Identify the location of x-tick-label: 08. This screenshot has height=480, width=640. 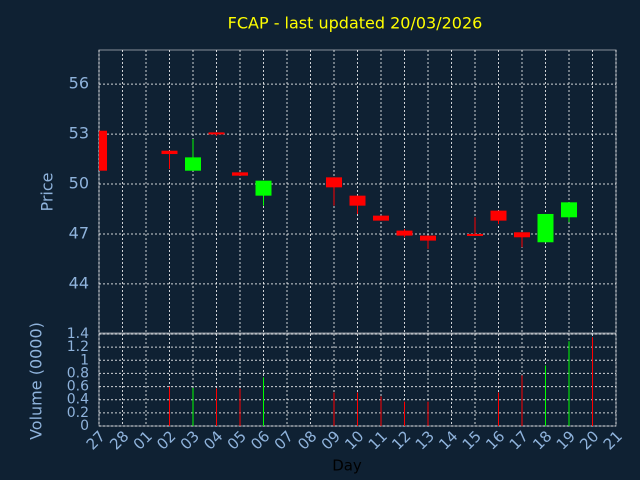
(307, 440).